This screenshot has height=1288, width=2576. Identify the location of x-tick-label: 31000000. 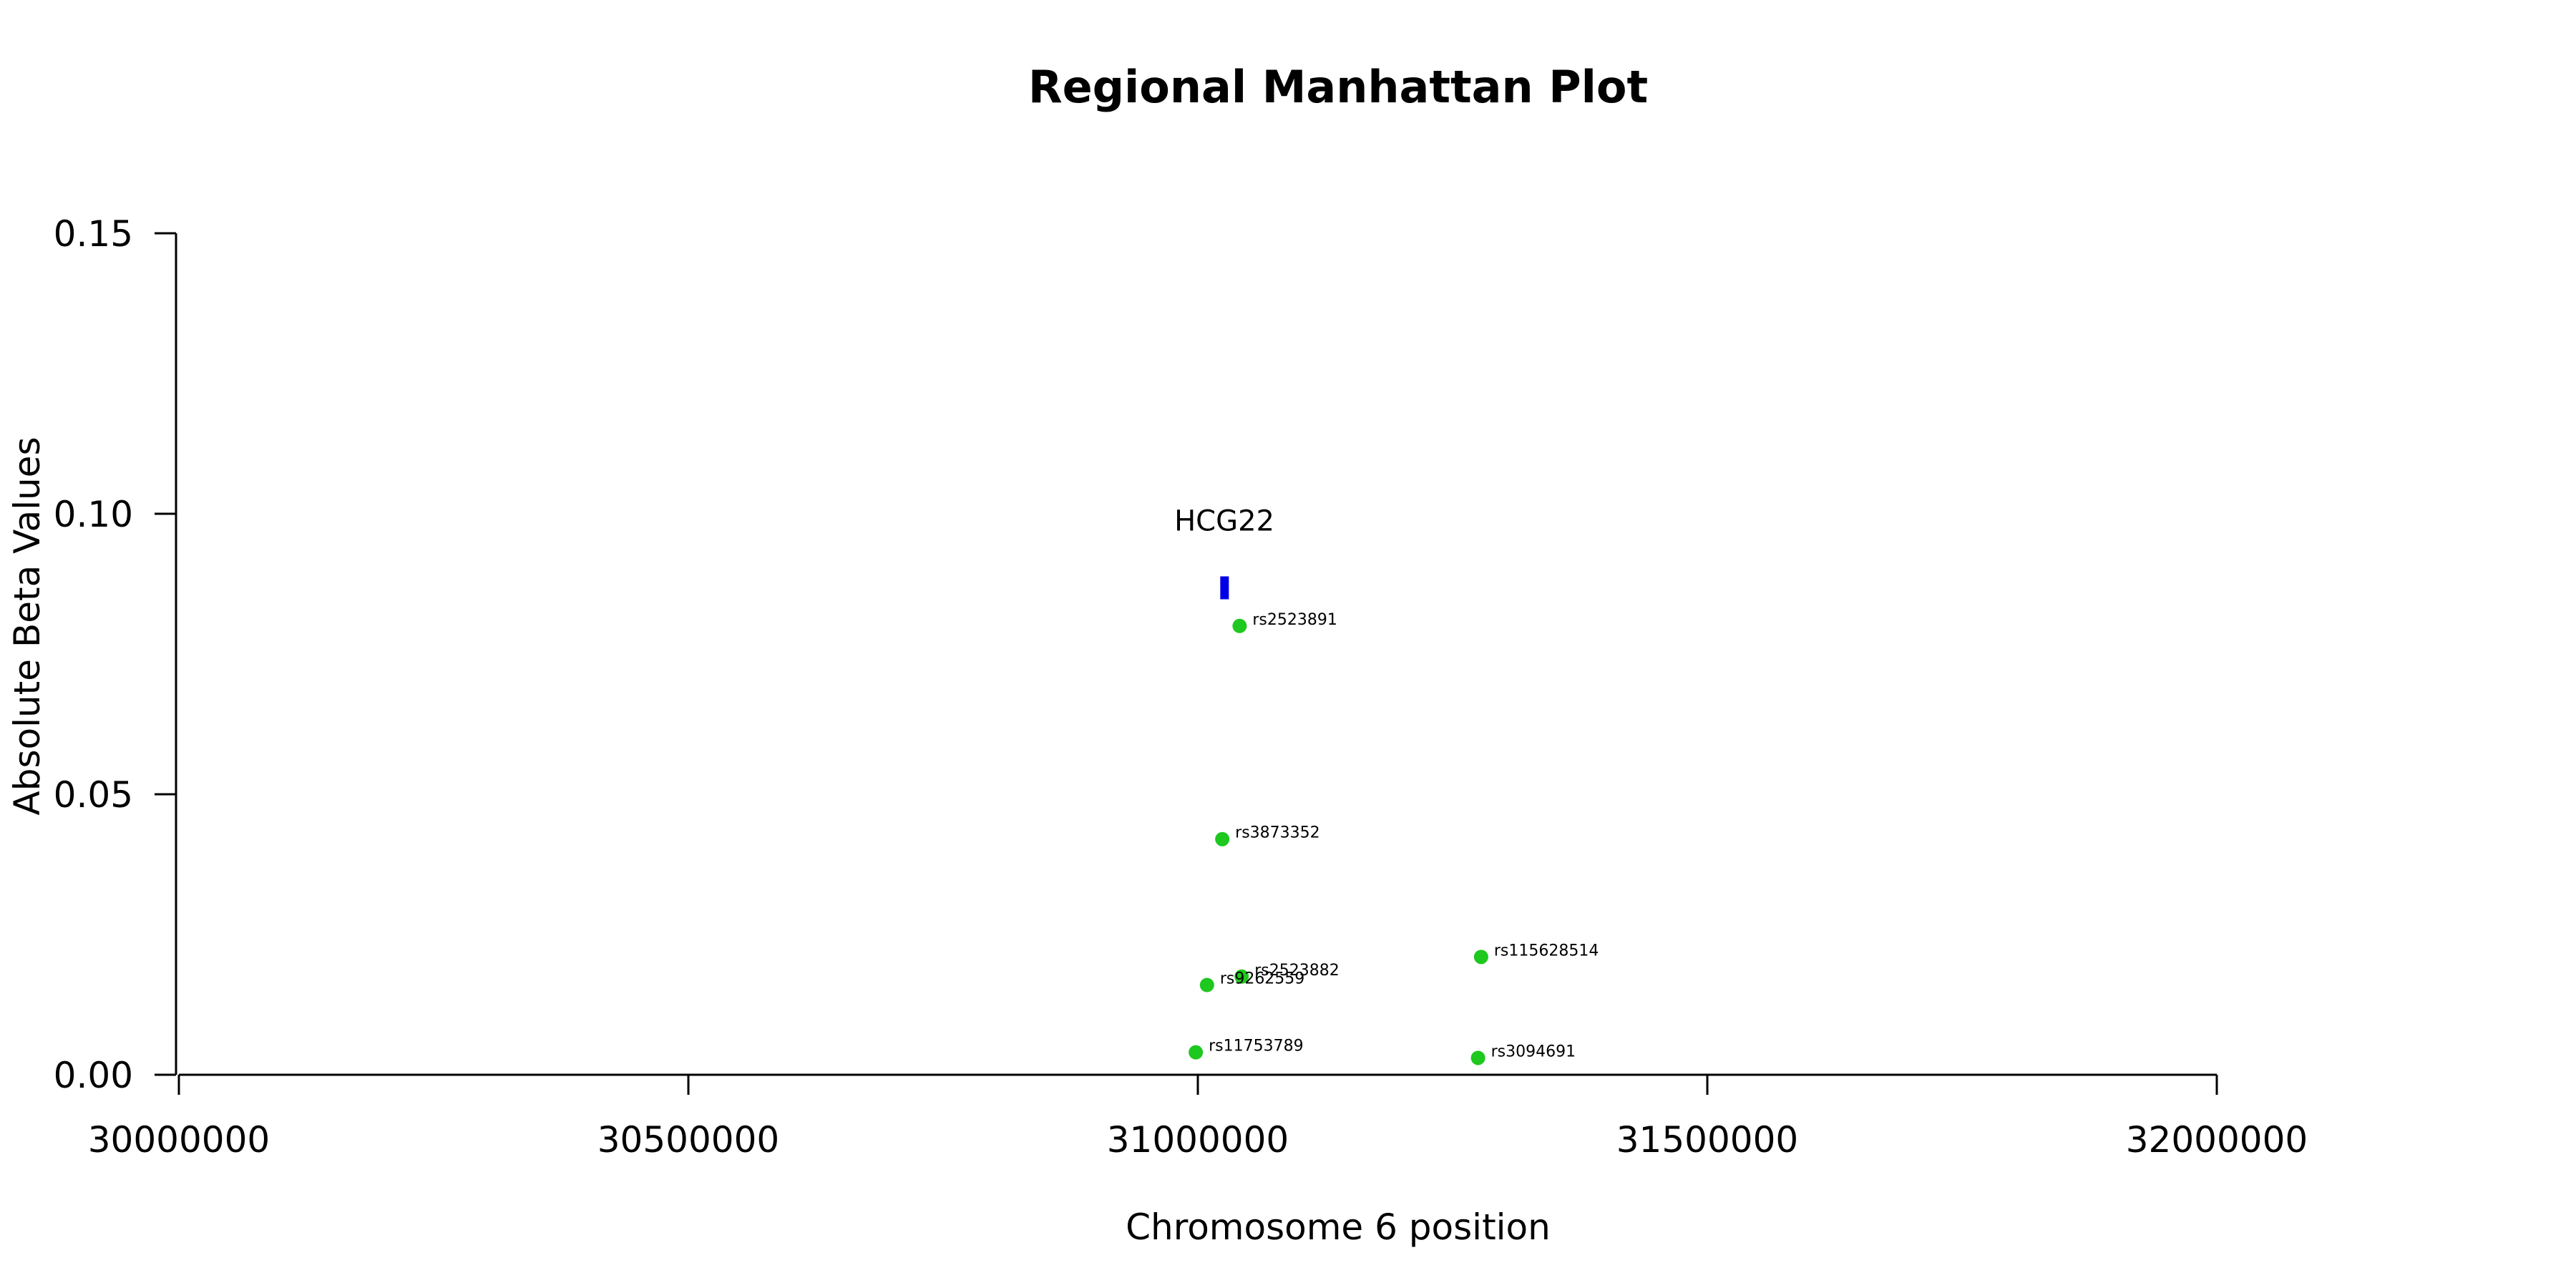
(1198, 1140).